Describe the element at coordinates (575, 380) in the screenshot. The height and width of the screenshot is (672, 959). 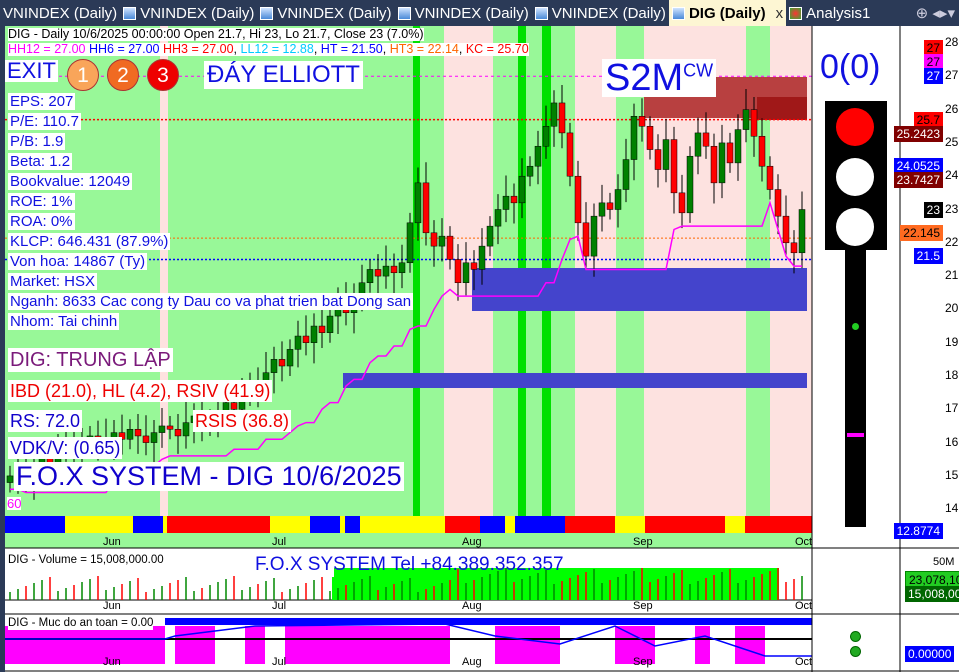
I see `support-zone` at that location.